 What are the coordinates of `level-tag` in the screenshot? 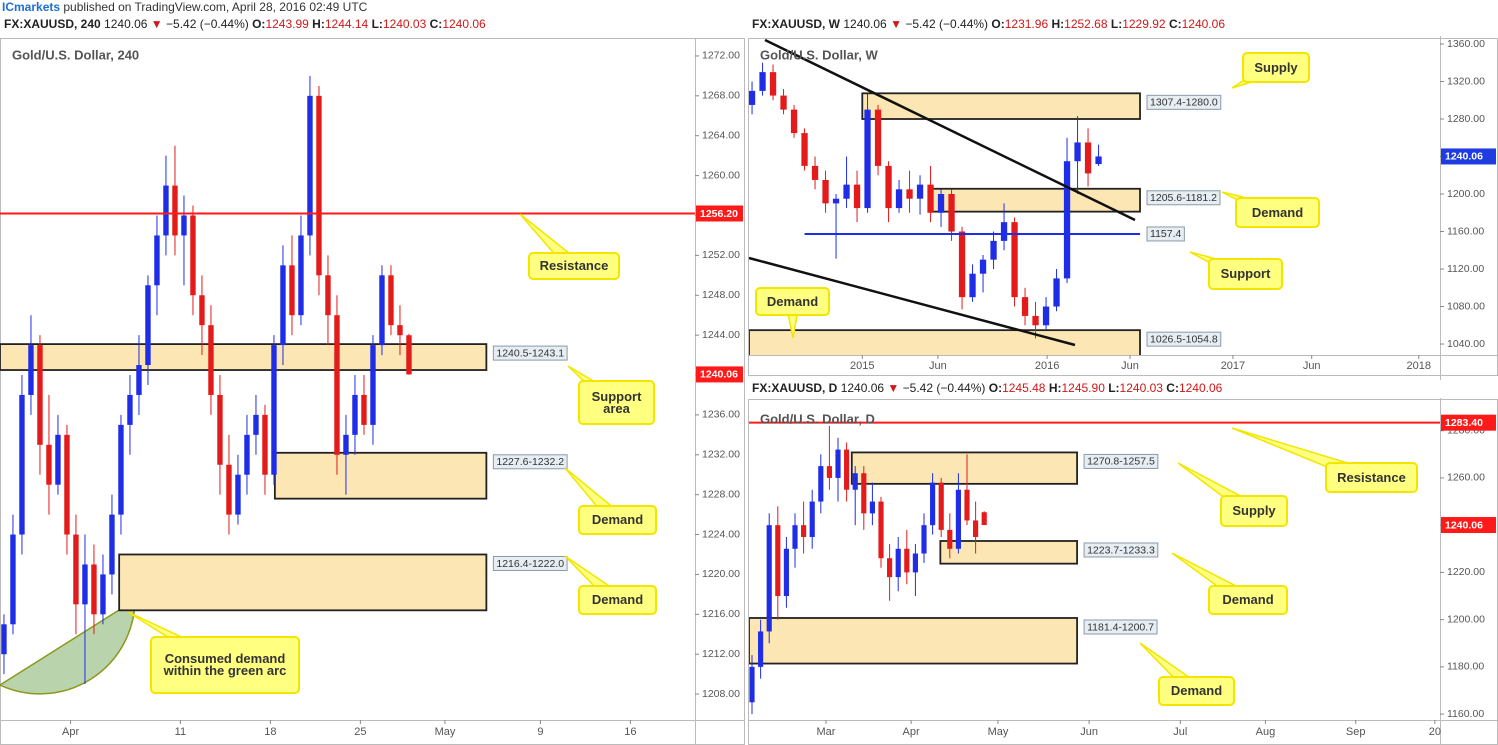 It's located at (1468, 422).